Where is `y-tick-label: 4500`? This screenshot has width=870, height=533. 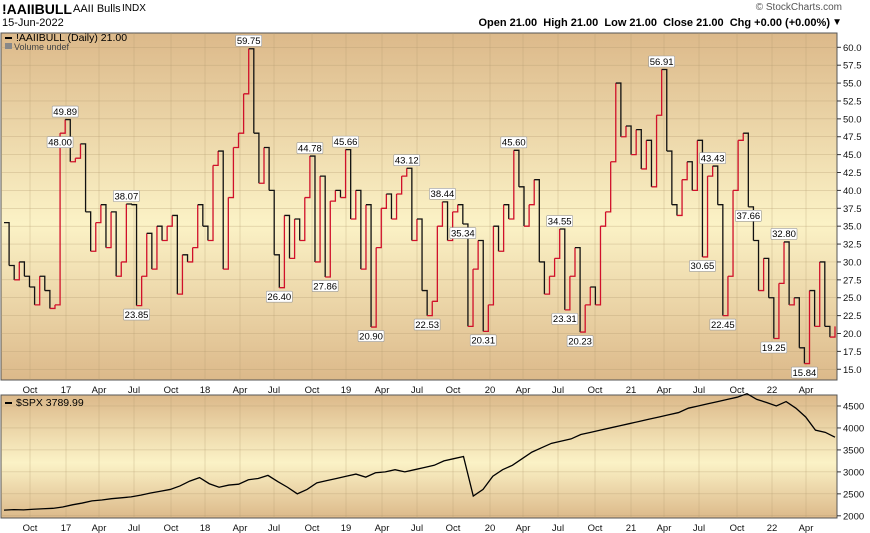
y-tick-label: 4500 is located at coordinates (853, 406).